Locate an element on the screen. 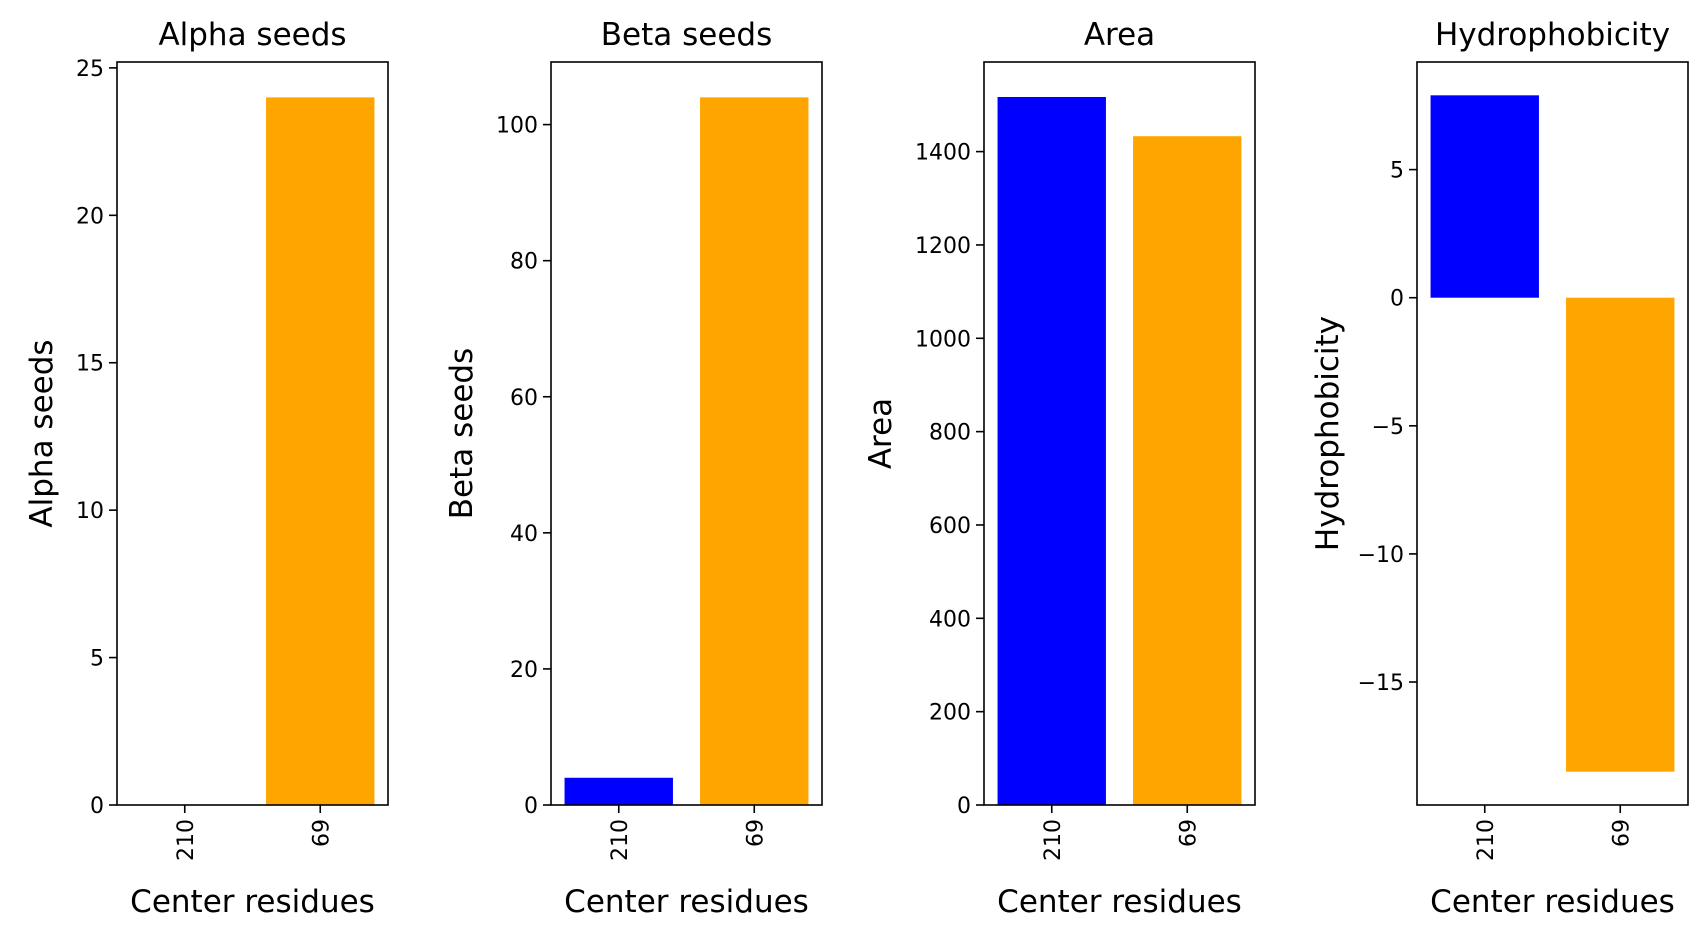 The image size is (1706, 937). subplot-title: Beta seeds is located at coordinates (686, 35).